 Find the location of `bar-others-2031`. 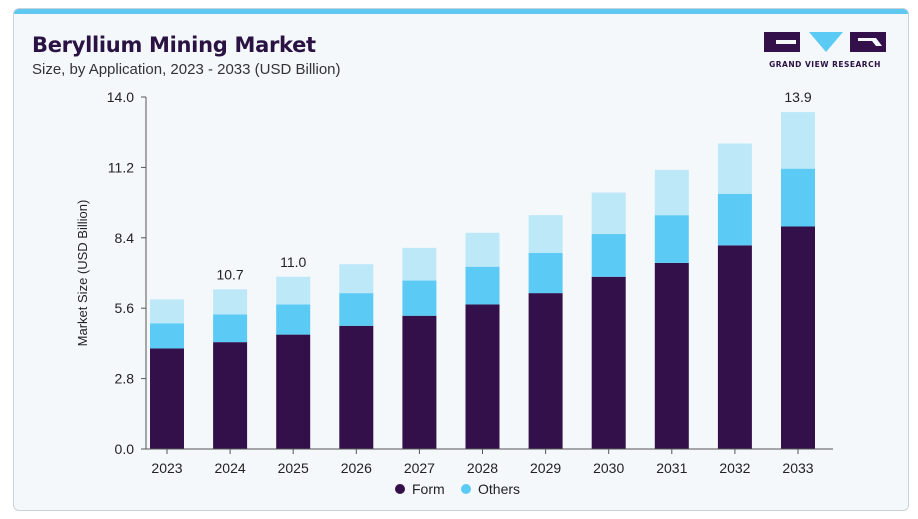

bar-others-2031 is located at coordinates (671, 239).